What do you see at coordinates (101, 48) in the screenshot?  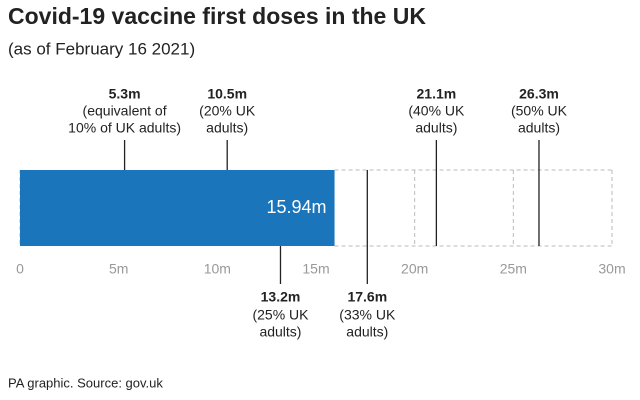 I see `chart-subtitle: (as of February 16 2021)` at bounding box center [101, 48].